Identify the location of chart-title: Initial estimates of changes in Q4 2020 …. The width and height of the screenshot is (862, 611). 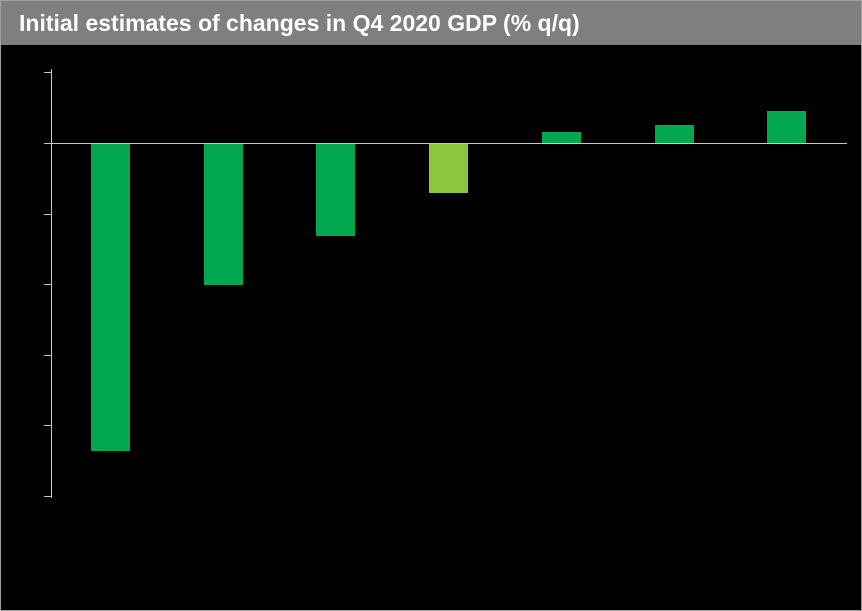
(299, 22).